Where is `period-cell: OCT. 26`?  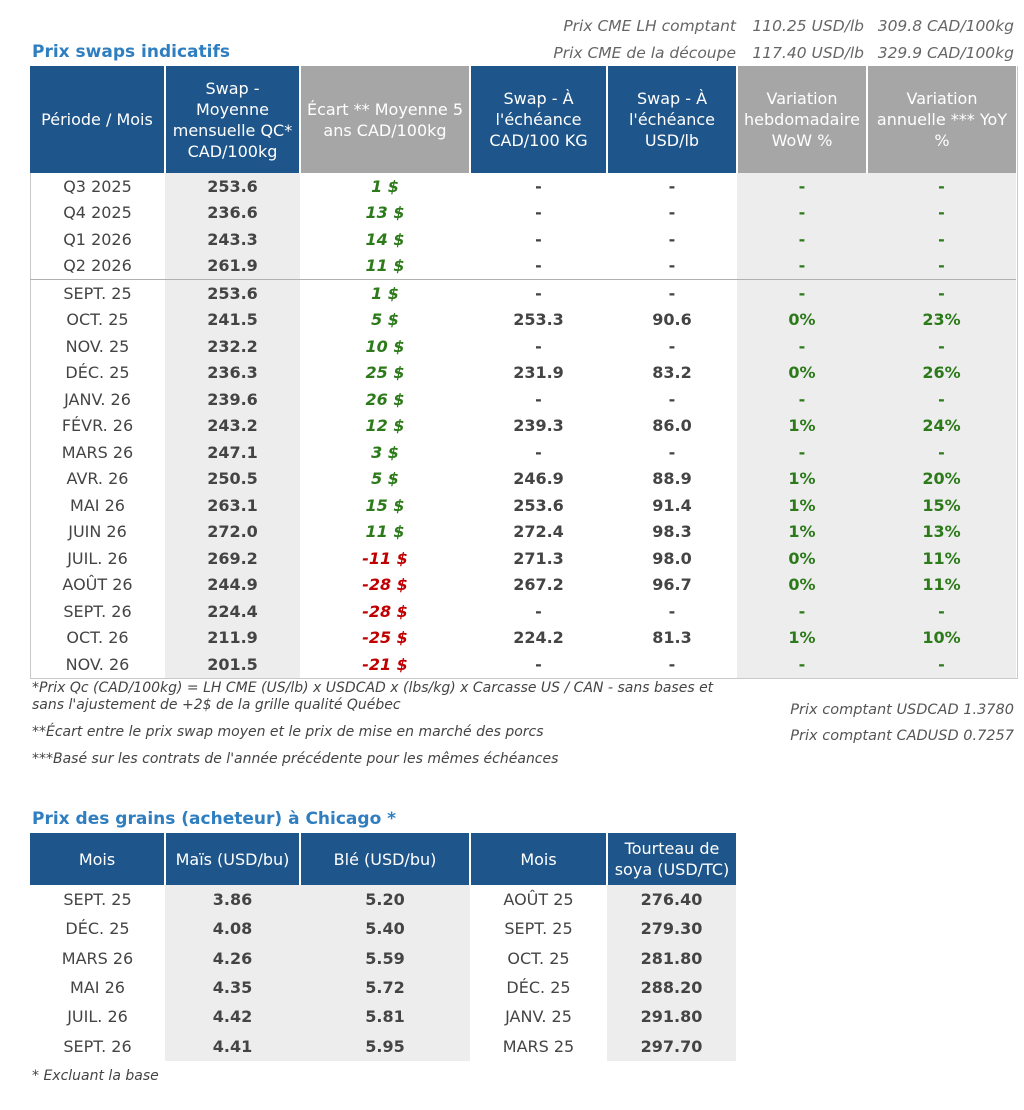
period-cell: OCT. 26 is located at coordinates (97, 638).